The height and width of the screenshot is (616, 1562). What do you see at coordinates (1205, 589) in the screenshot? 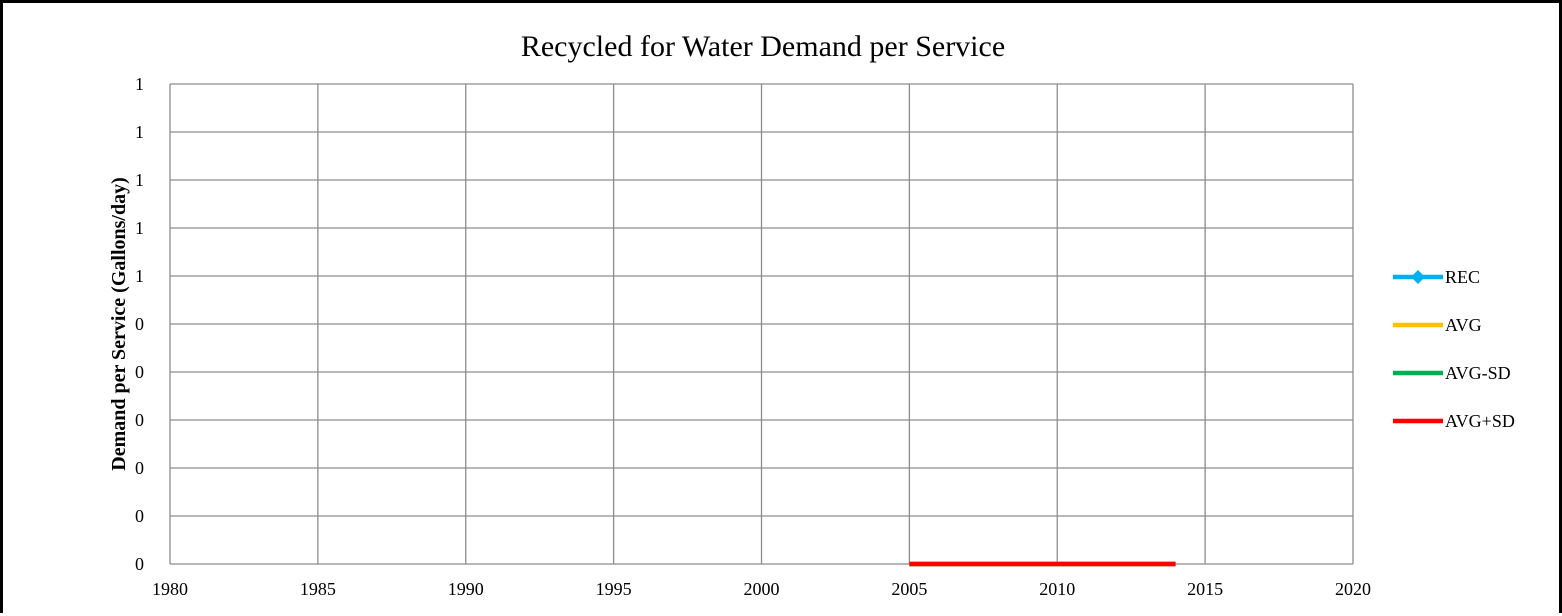
I see `x-tick-label: 2015` at bounding box center [1205, 589].